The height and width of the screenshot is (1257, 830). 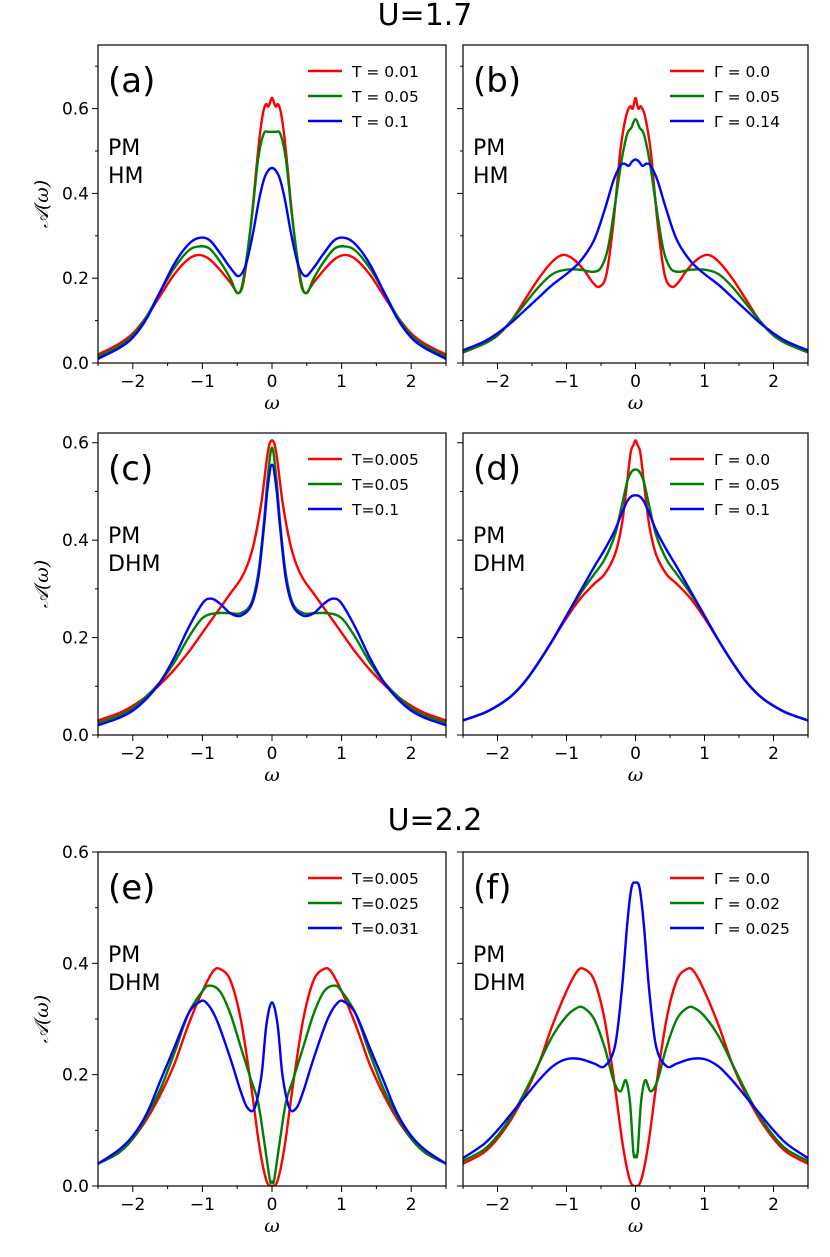 What do you see at coordinates (131, 888) in the screenshot?
I see `panel-e-label: (e)` at bounding box center [131, 888].